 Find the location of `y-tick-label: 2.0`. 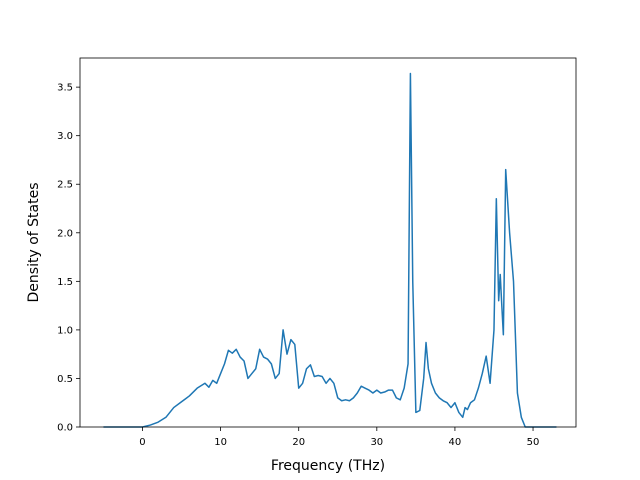

y-tick-label: 2.0 is located at coordinates (65, 233).